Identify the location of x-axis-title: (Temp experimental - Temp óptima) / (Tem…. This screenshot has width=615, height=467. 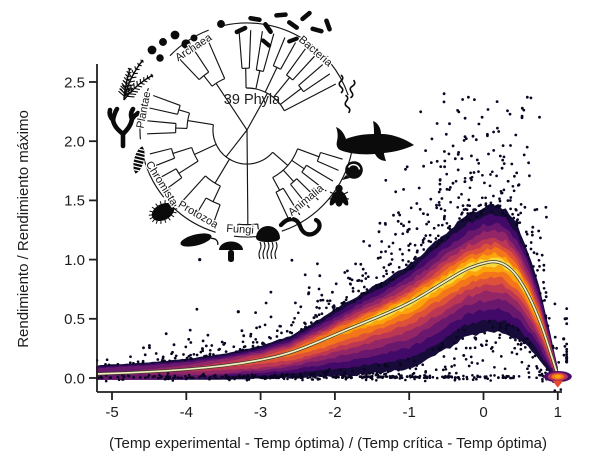
(328, 443).